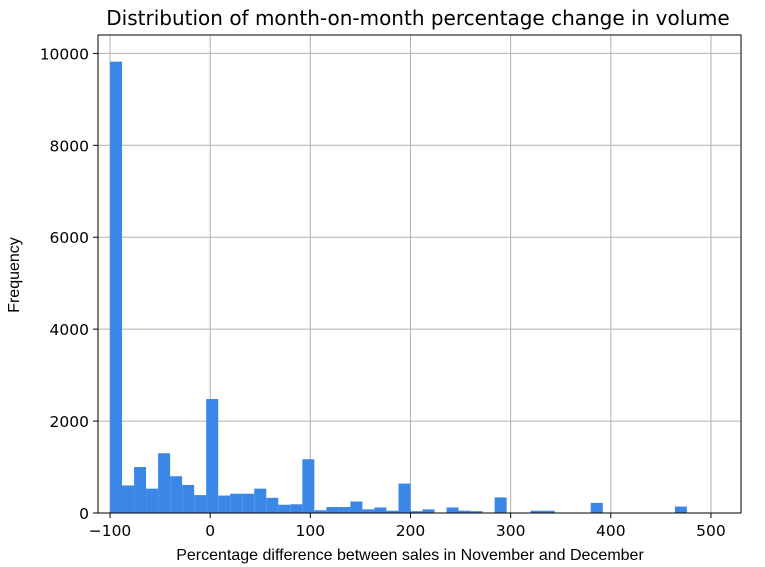 The width and height of the screenshot is (765, 567). What do you see at coordinates (14, 275) in the screenshot?
I see `y-axis-label: Frequency` at bounding box center [14, 275].